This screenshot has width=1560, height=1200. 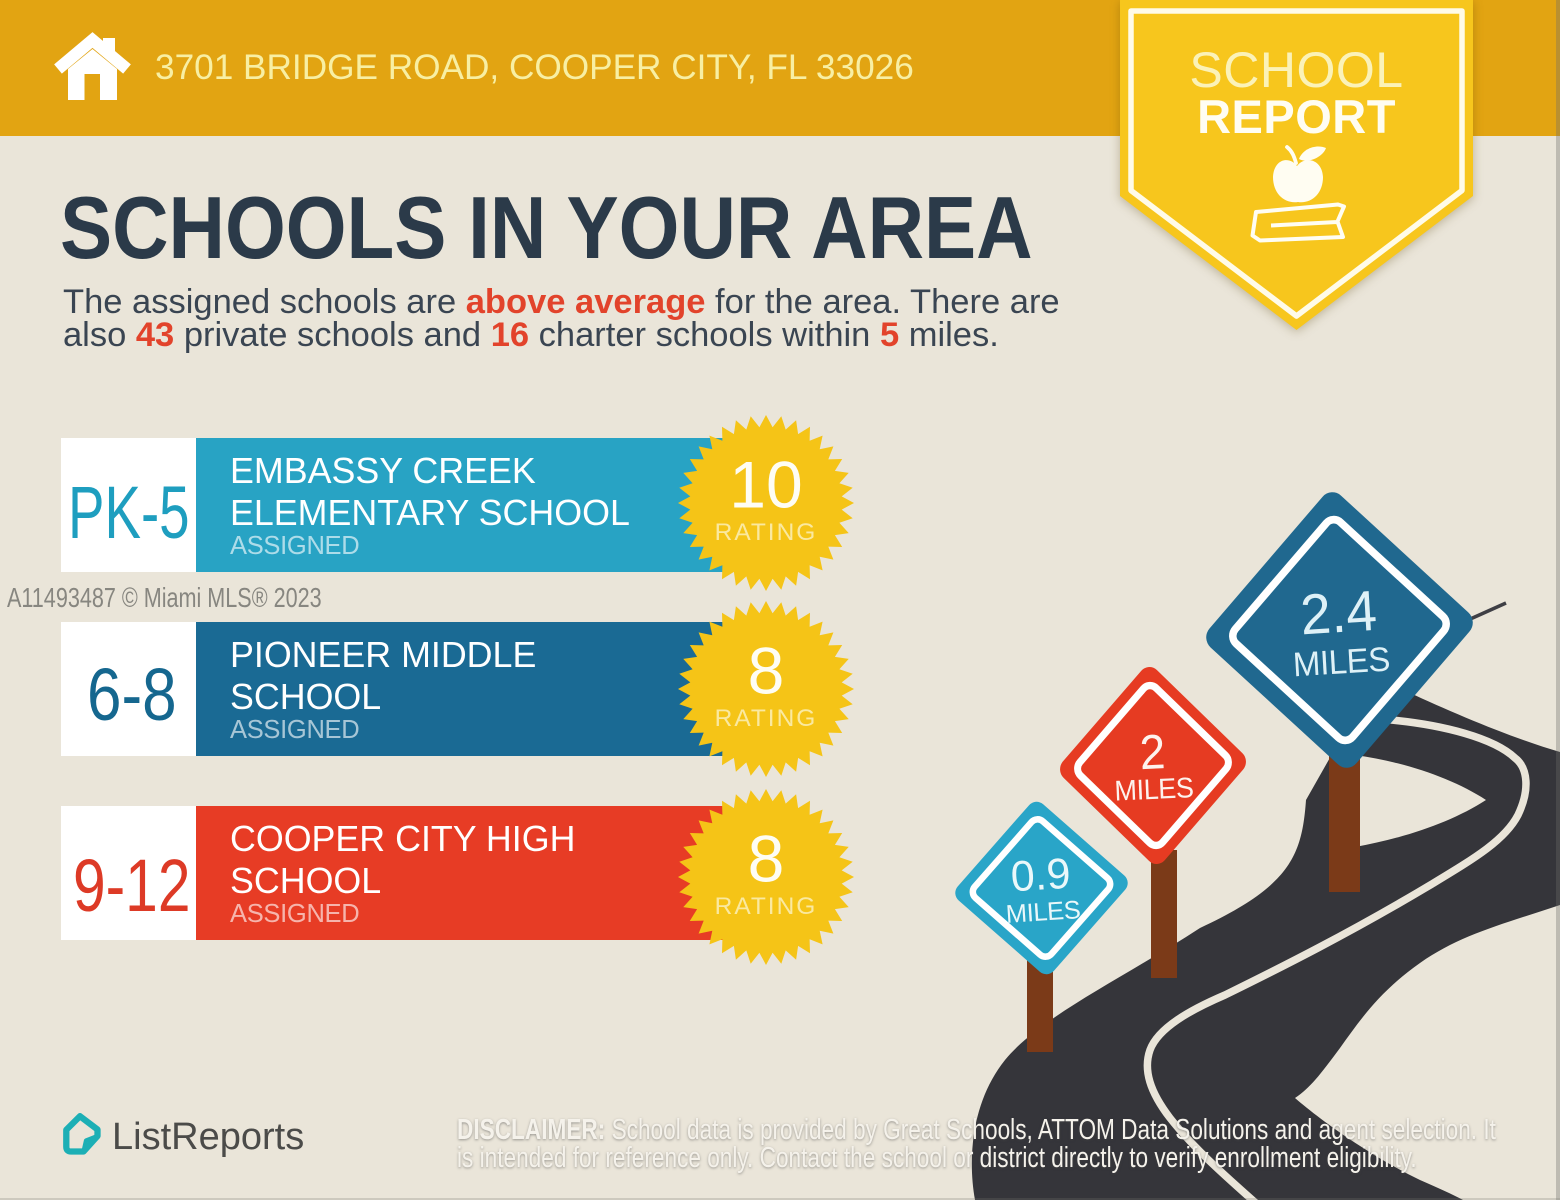 What do you see at coordinates (1296, 70) in the screenshot?
I see `svg-text: SCHOOL` at bounding box center [1296, 70].